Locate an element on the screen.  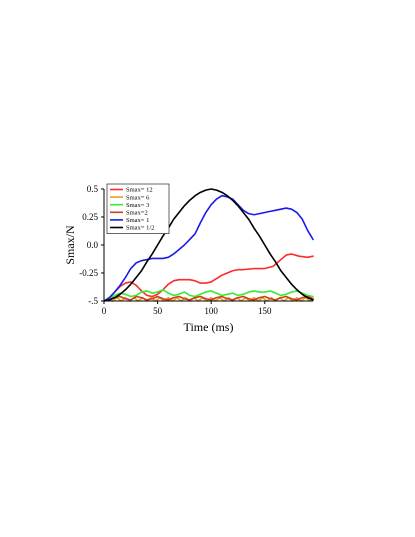
legend-label: Smax= 1 is located at coordinates (137, 220).